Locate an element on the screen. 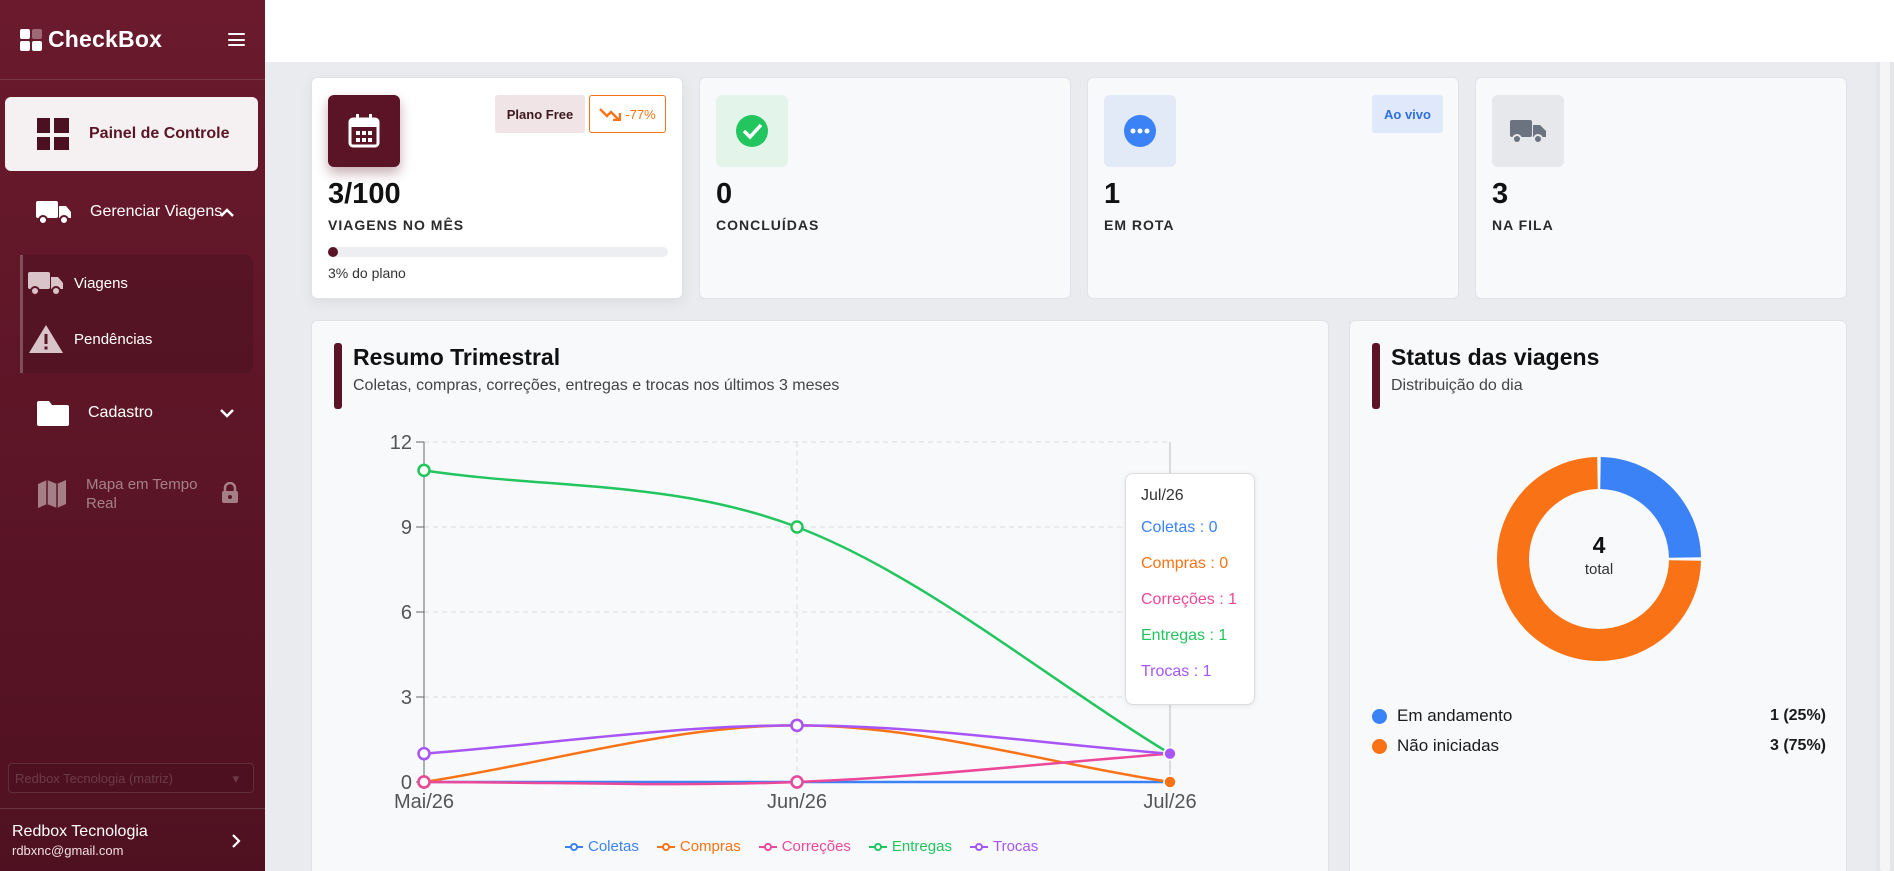 The image size is (1894, 871). status-subtitle: Distribuição do dia is located at coordinates (1457, 385).